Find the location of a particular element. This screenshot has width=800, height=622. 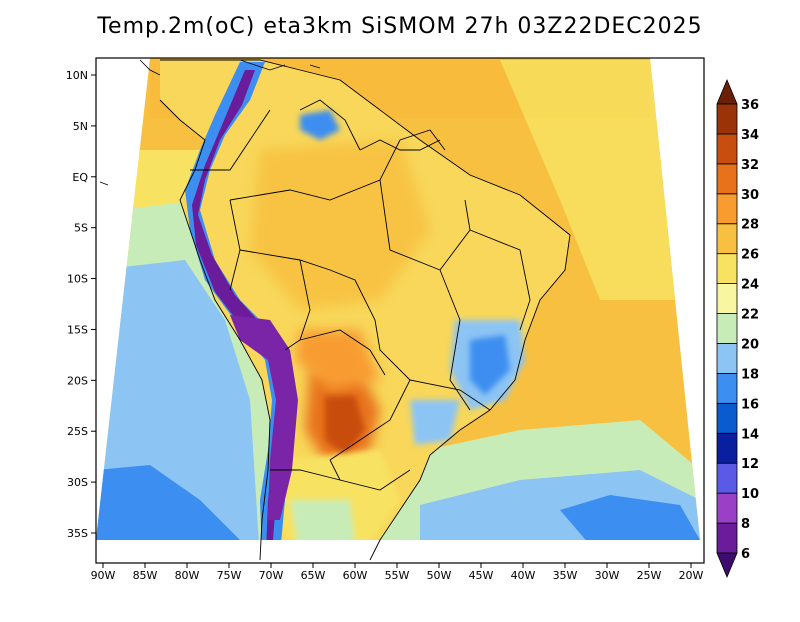

coastline-west is located at coordinates (215, 330).